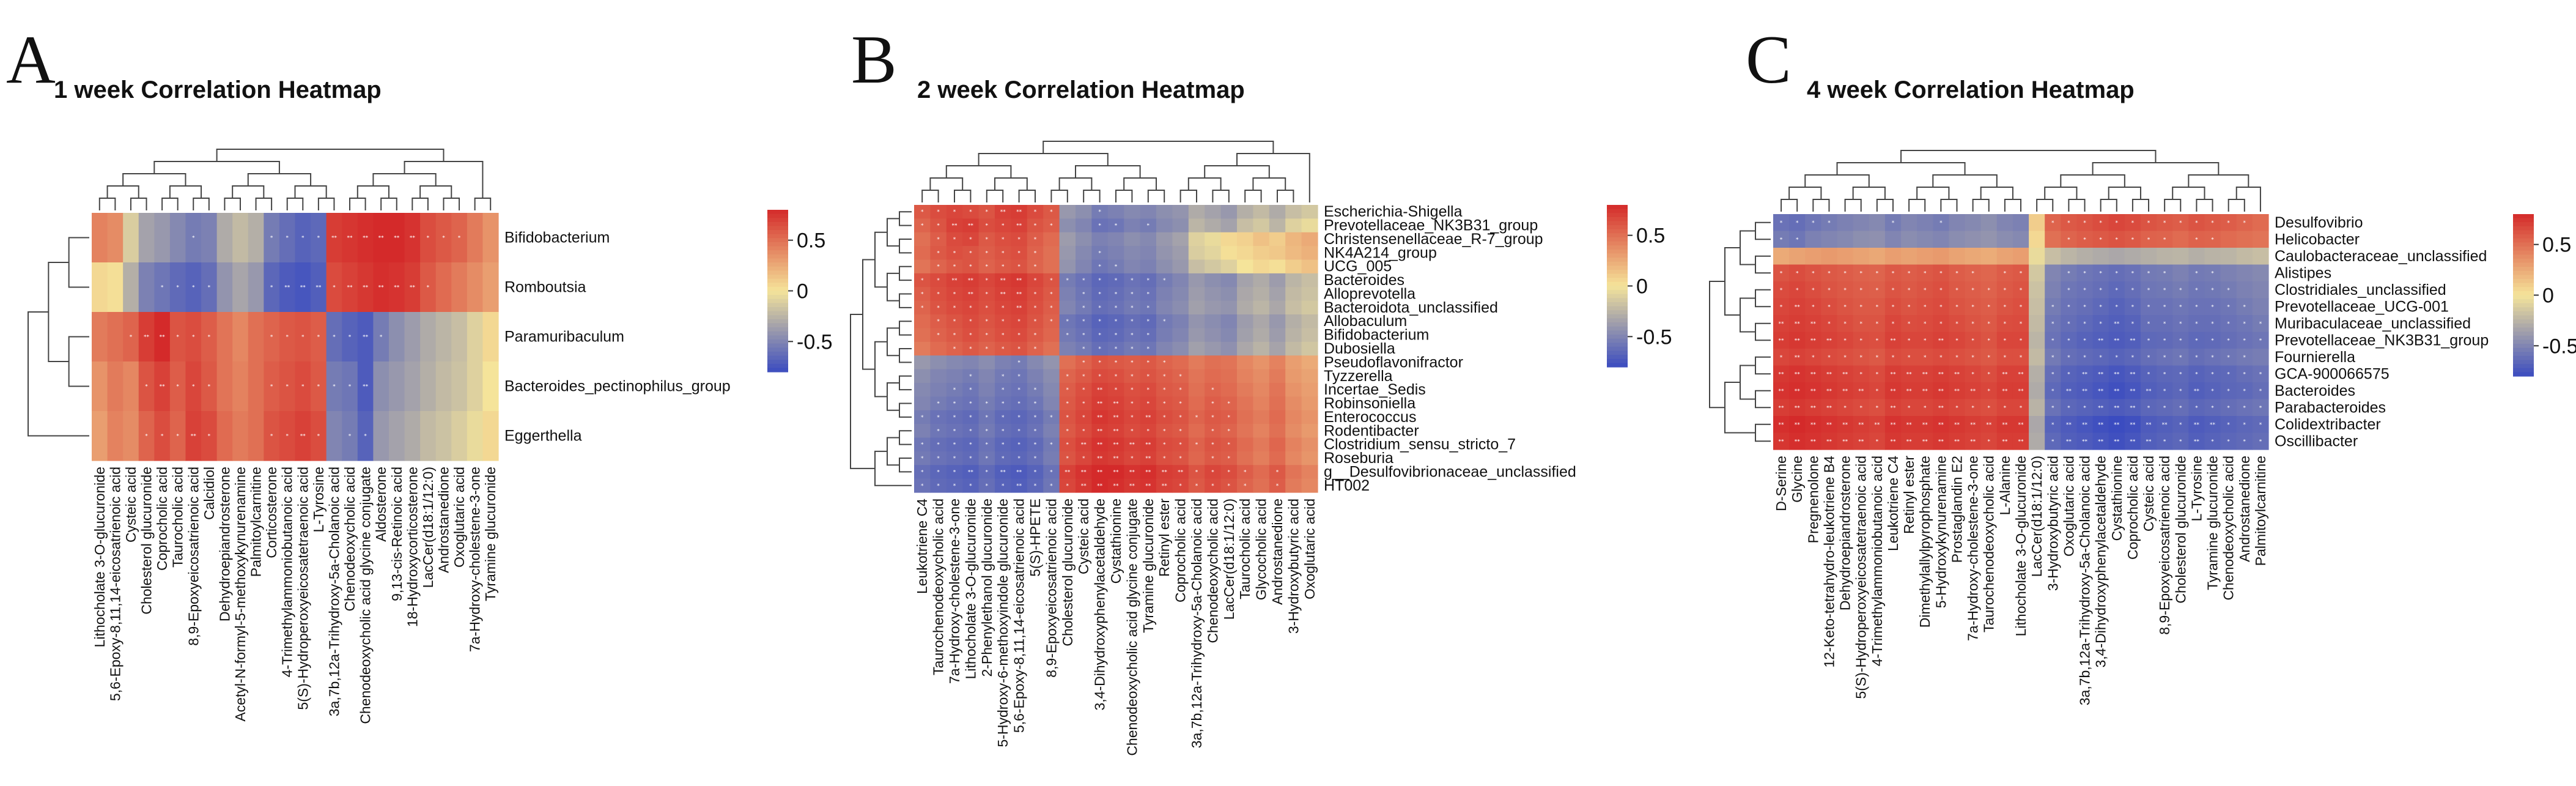 The width and height of the screenshot is (2576, 786). I want to click on panel-c-cell-r8-c29, so click(2244, 357).